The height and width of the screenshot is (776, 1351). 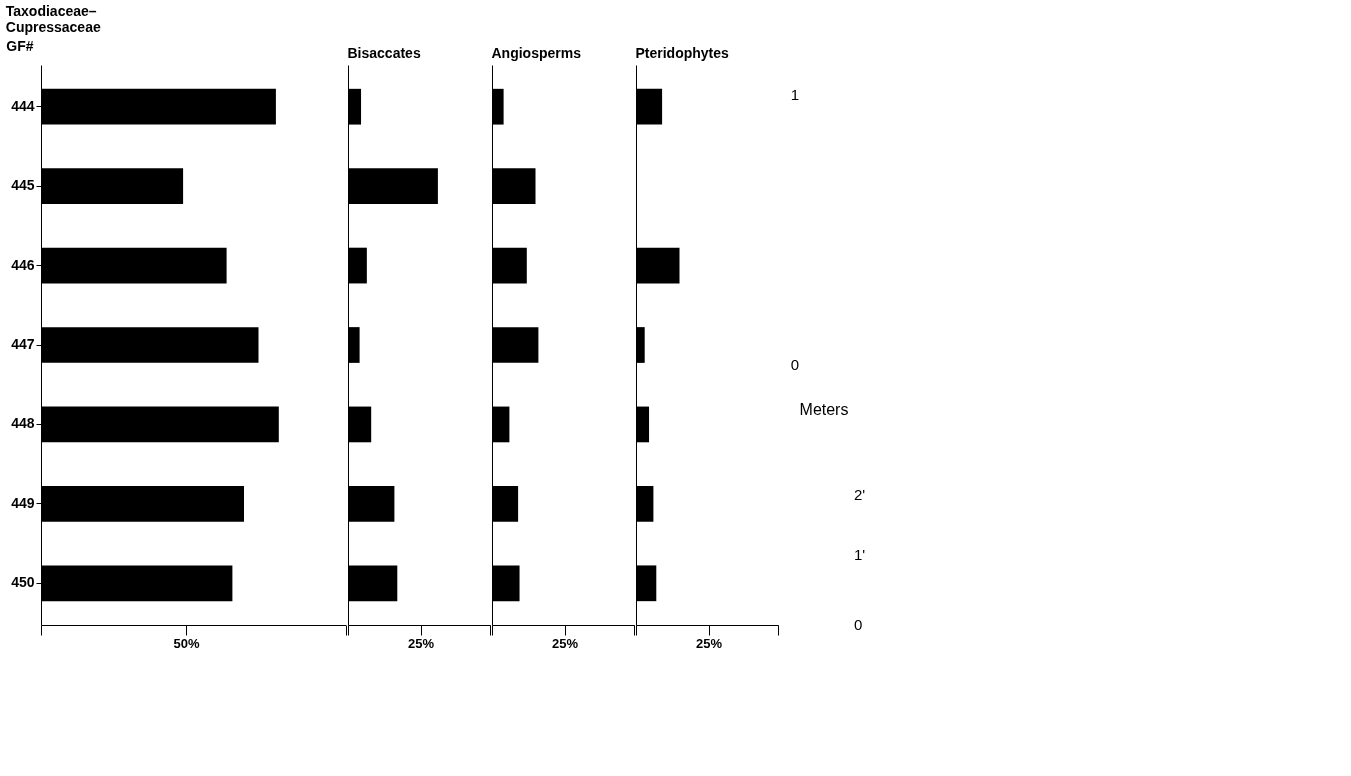 What do you see at coordinates (186, 643) in the screenshot?
I see `x-tick-label: 50%` at bounding box center [186, 643].